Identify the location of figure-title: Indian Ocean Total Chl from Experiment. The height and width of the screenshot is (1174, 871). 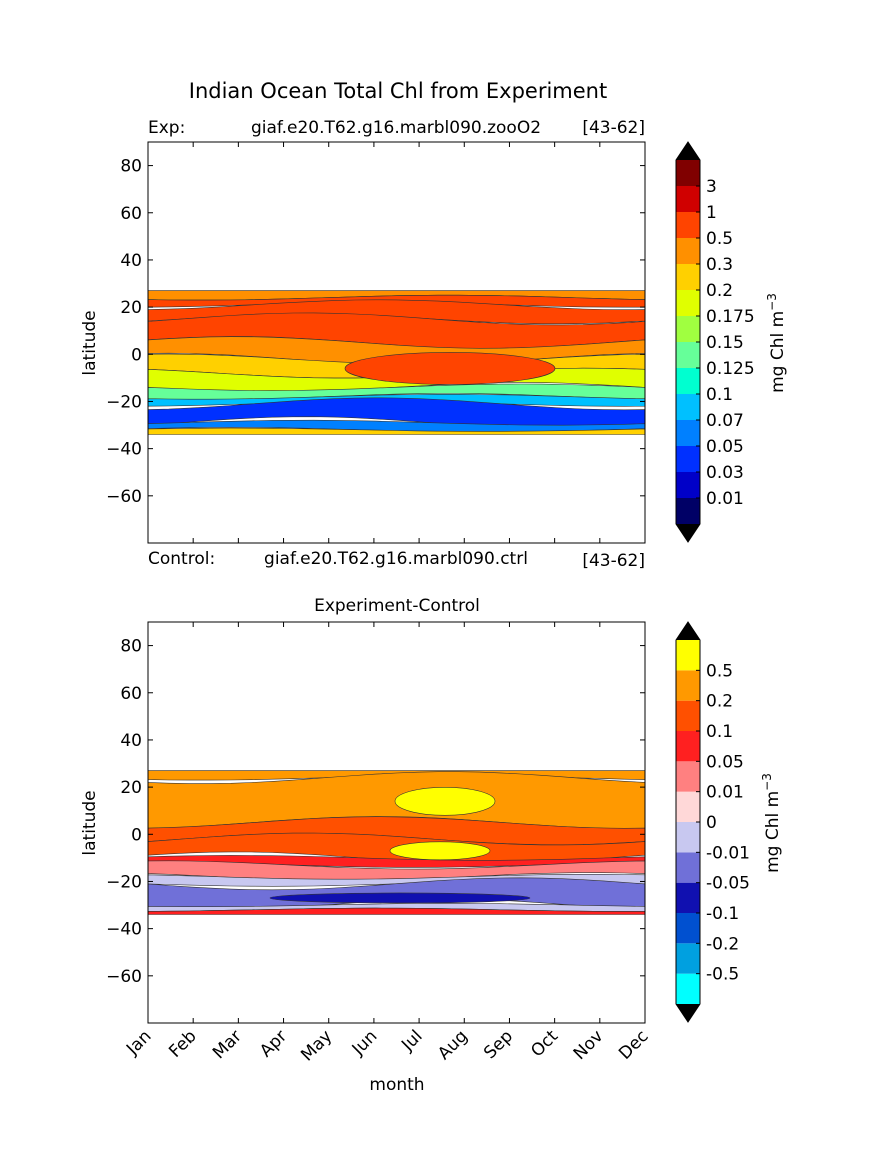
(398, 91).